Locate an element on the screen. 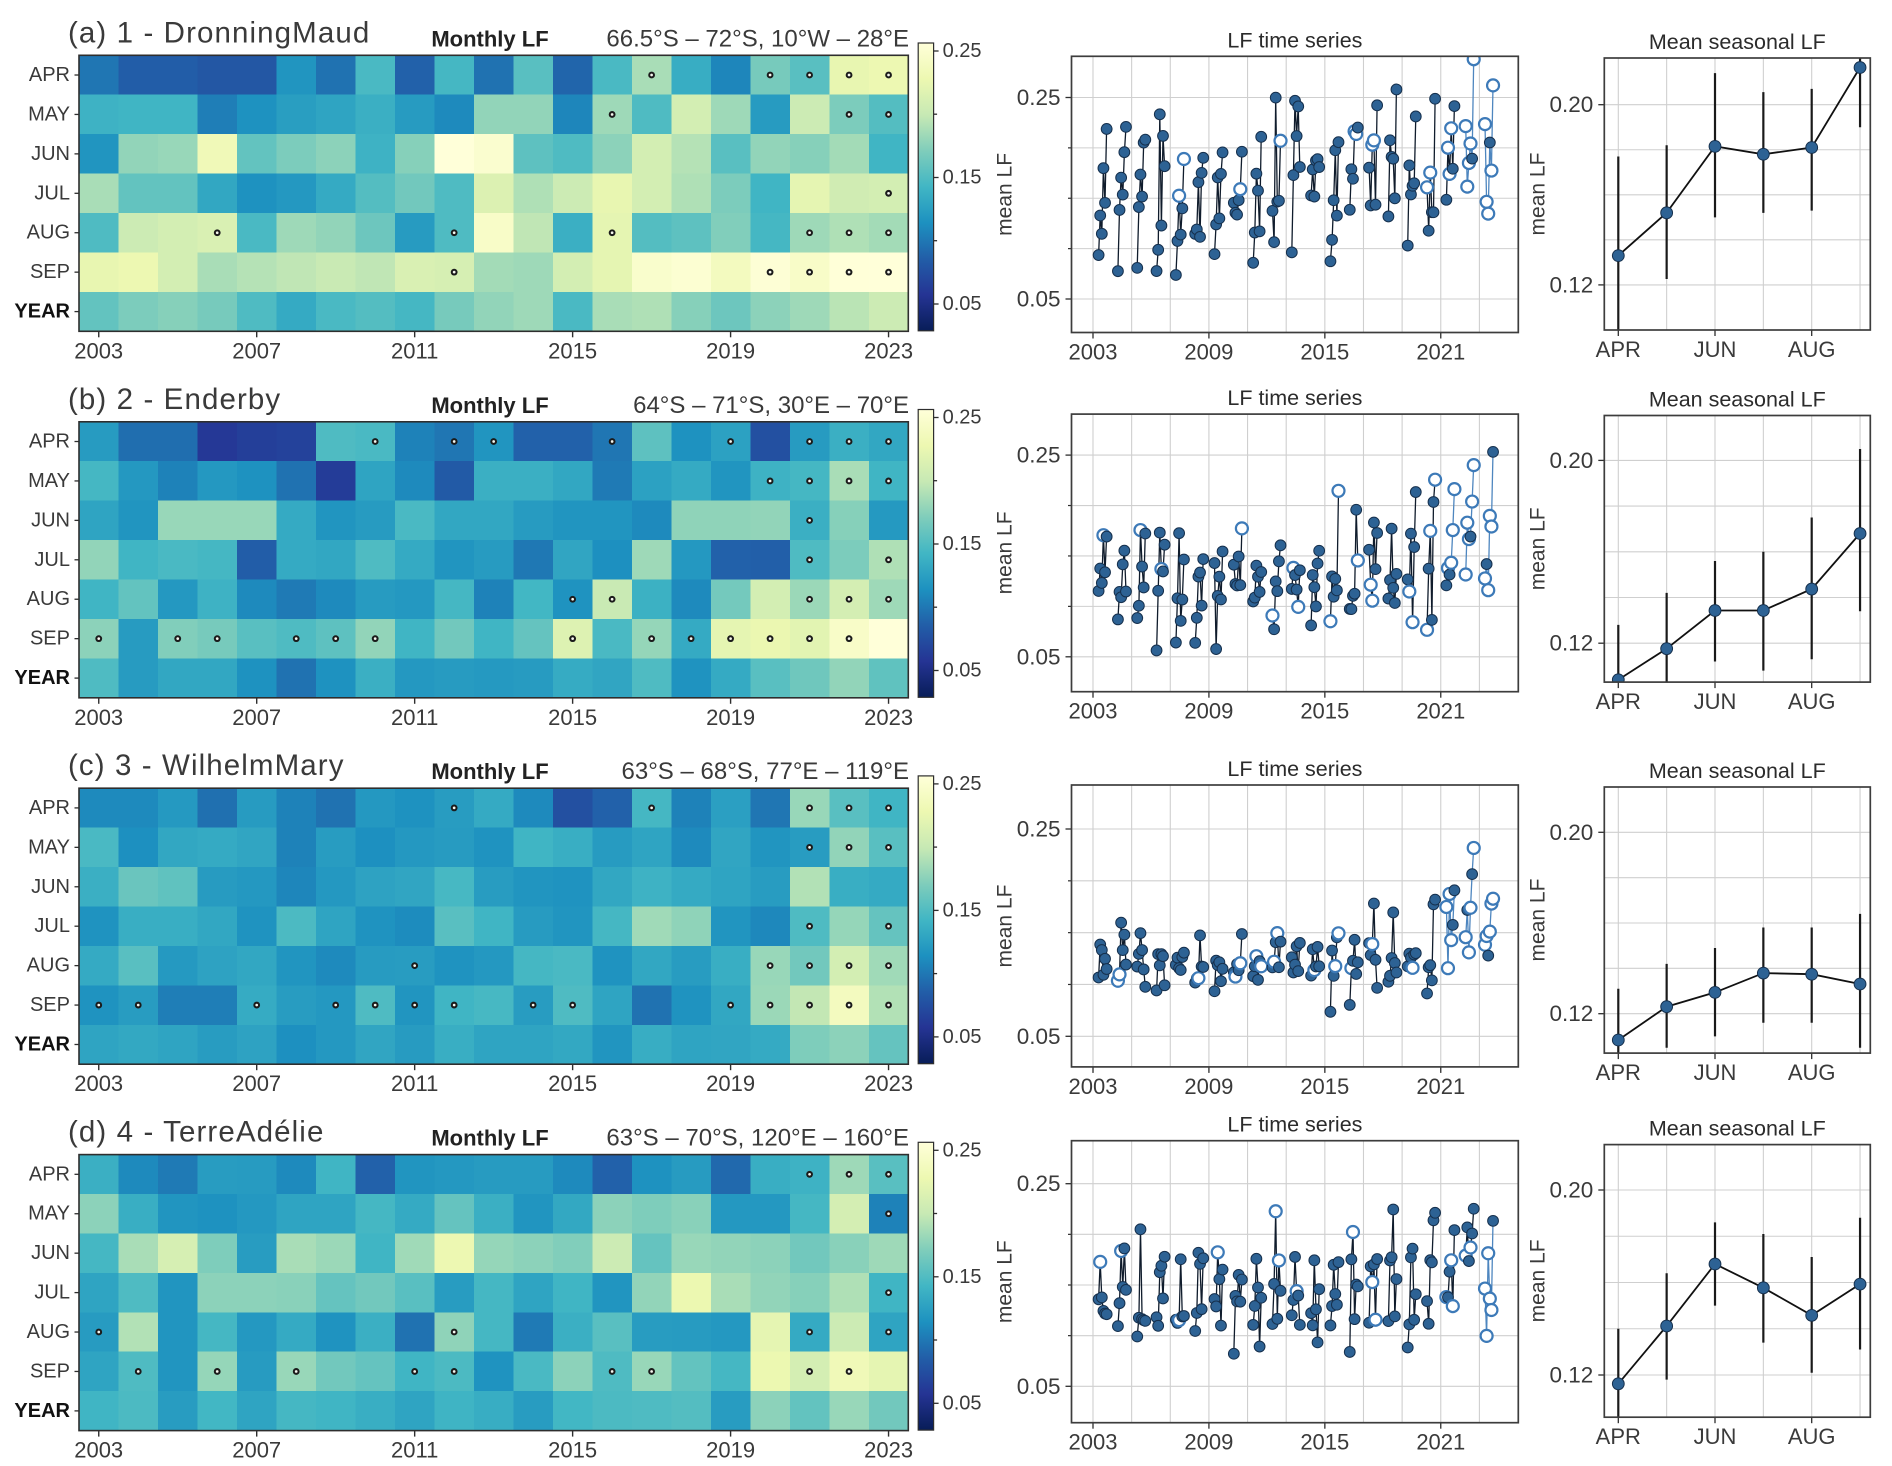  svg-text: (a) 1 - DronningMaud is located at coordinates (219, 32).